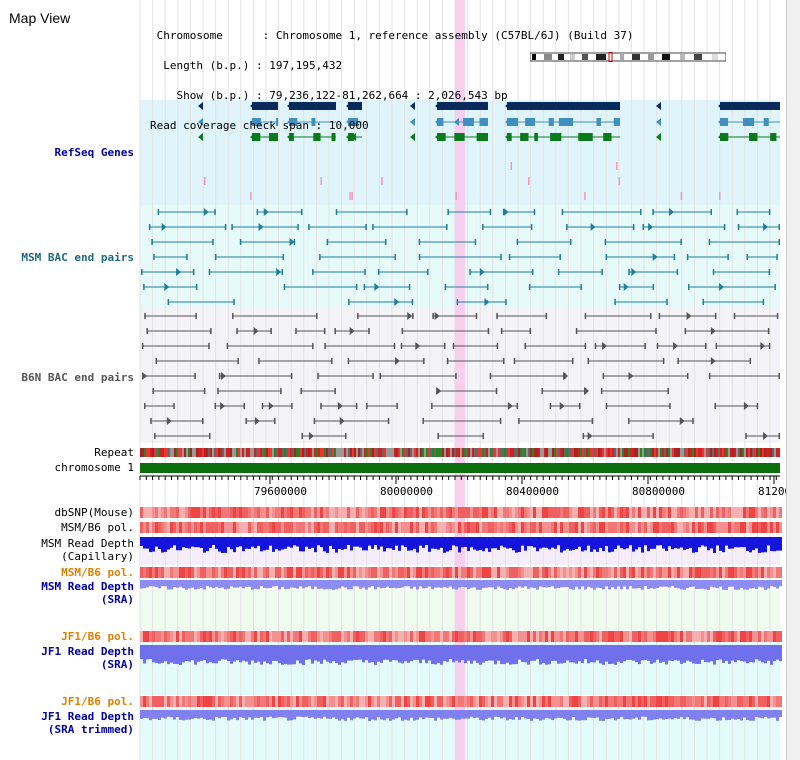  What do you see at coordinates (793, 380) in the screenshot?
I see `vertical-scrollbar` at bounding box center [793, 380].